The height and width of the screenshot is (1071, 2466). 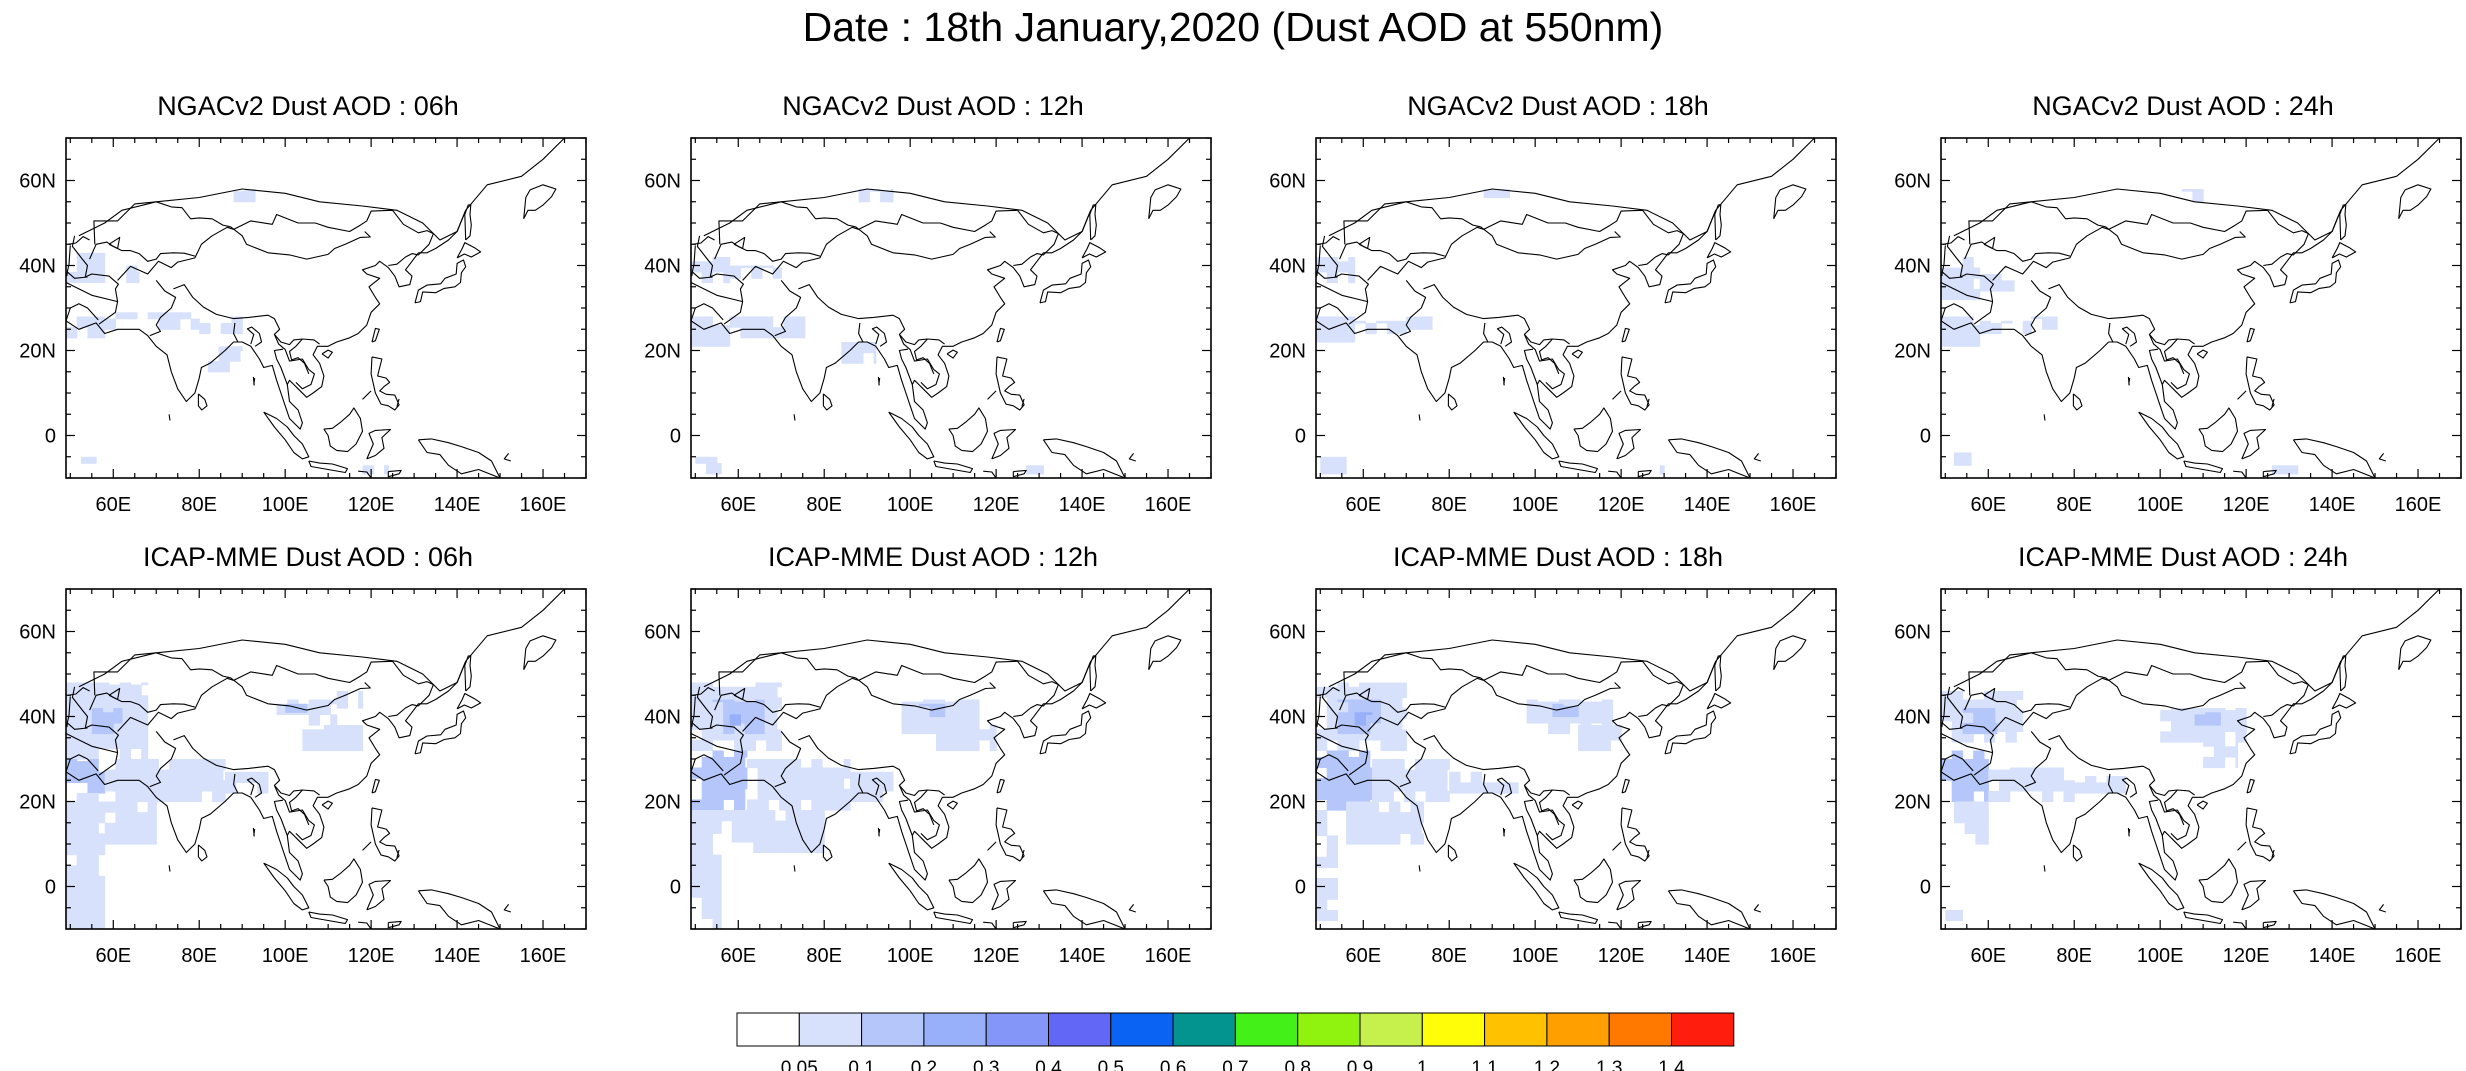 What do you see at coordinates (955, 1029) in the screenshot?
I see `colorbar-box` at bounding box center [955, 1029].